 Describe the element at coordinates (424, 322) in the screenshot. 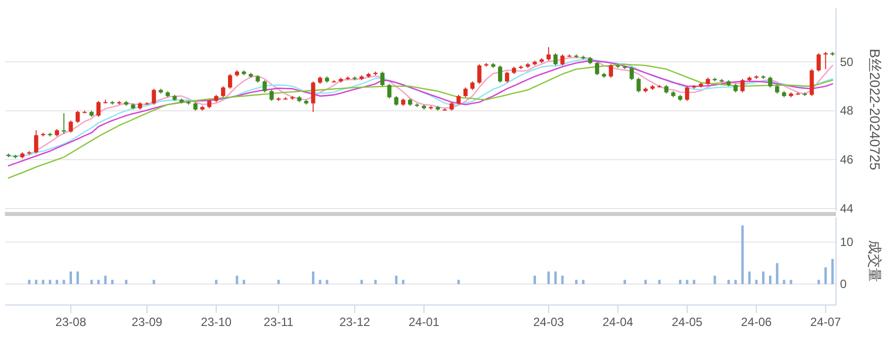

I see `x-tick-label: 24-01` at that location.